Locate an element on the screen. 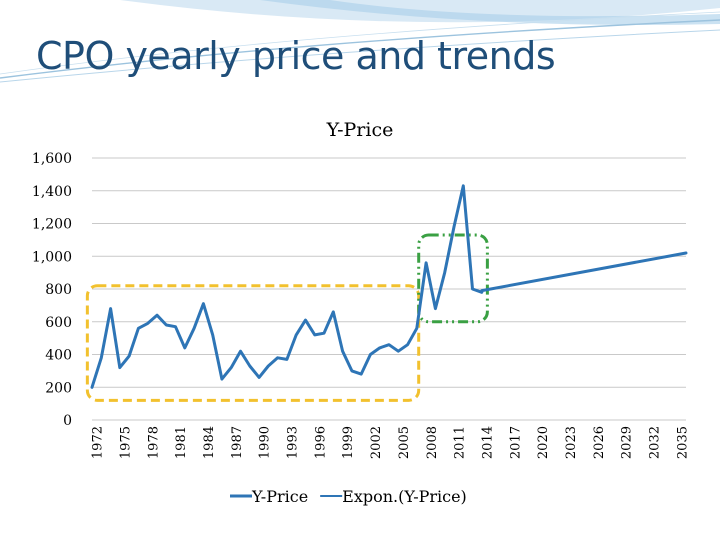 This screenshot has width=720, height=540. series-expon-trend-line is located at coordinates (584, 272).